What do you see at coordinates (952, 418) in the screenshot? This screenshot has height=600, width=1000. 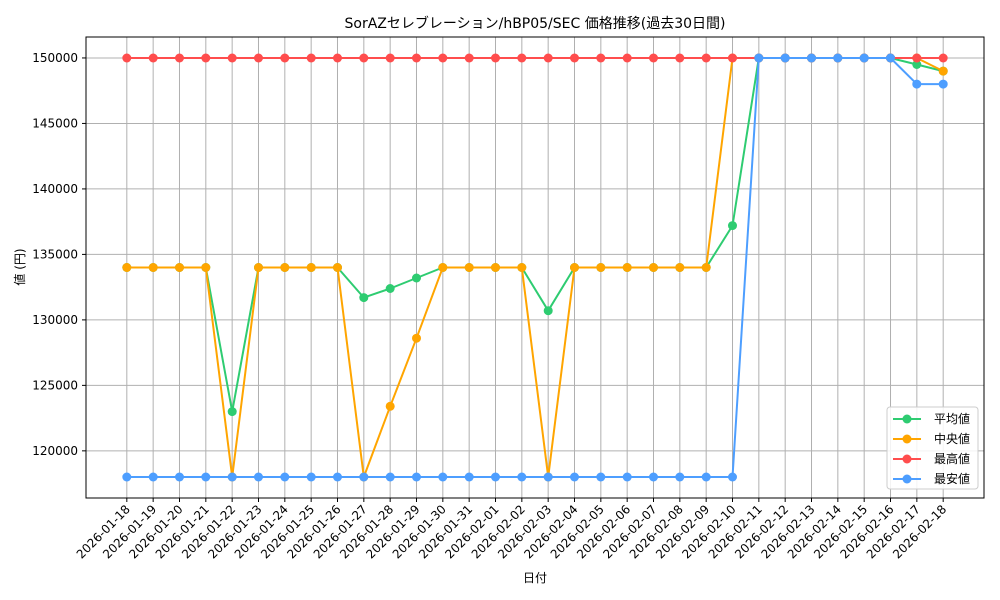 I see `legend-label: 平均値` at bounding box center [952, 418].